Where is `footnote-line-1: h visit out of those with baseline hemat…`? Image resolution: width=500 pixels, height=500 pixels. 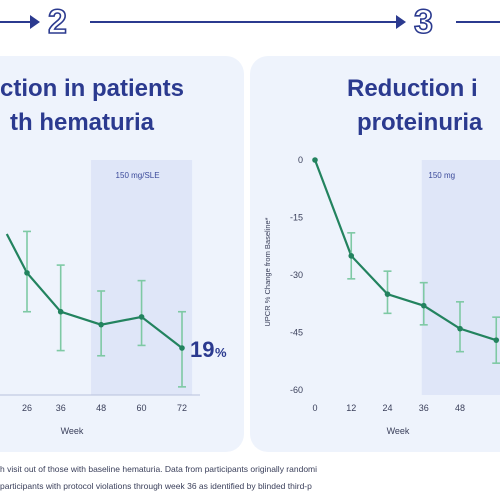 footnote-line-1: h visit out of those with baseline hemat… is located at coordinates (159, 469).